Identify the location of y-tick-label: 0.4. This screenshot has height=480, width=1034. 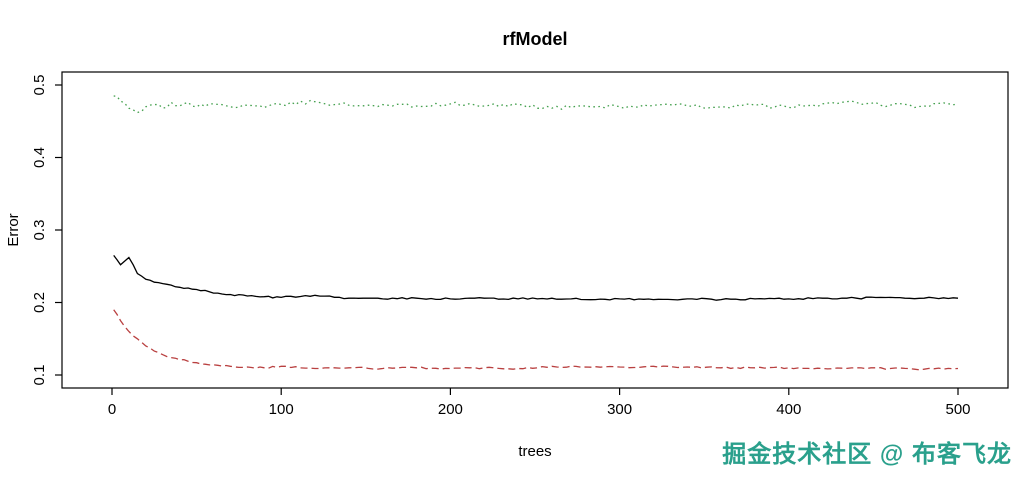
(39, 157).